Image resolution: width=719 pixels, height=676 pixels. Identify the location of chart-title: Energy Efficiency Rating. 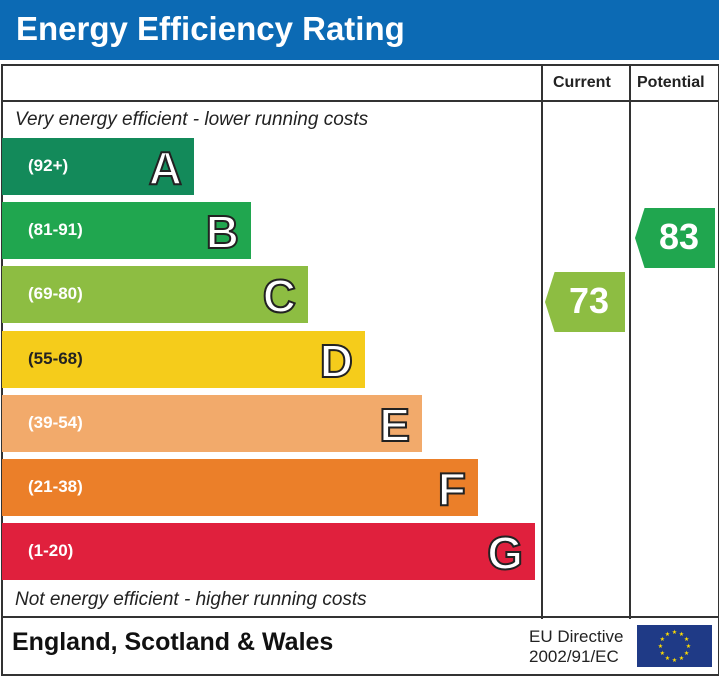
(210, 28).